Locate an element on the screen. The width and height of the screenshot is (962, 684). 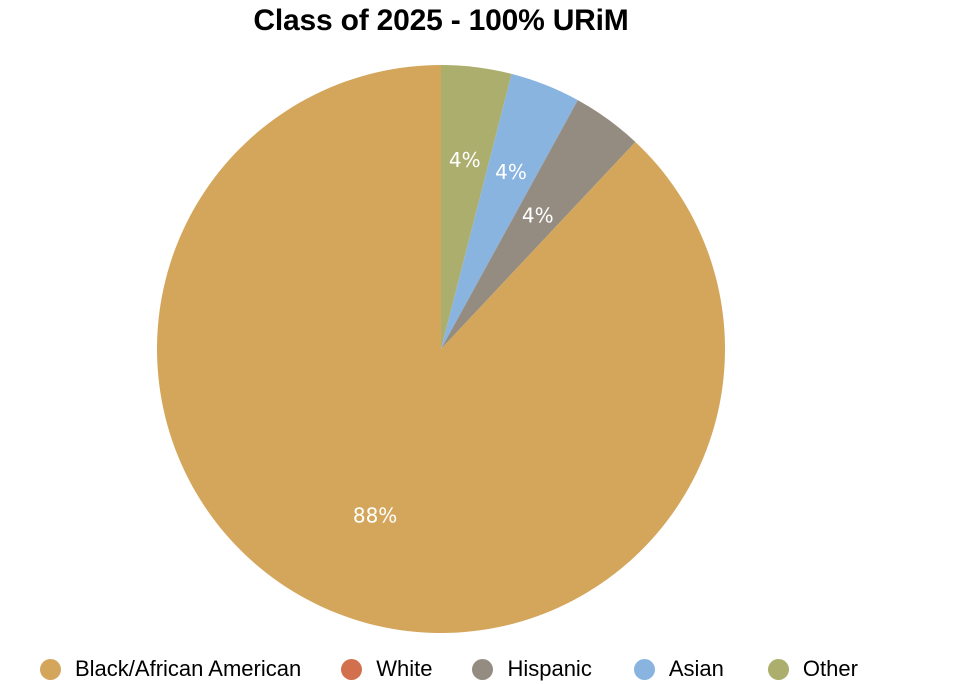
legend-item-hispanic: Hispanic is located at coordinates (532, 669).